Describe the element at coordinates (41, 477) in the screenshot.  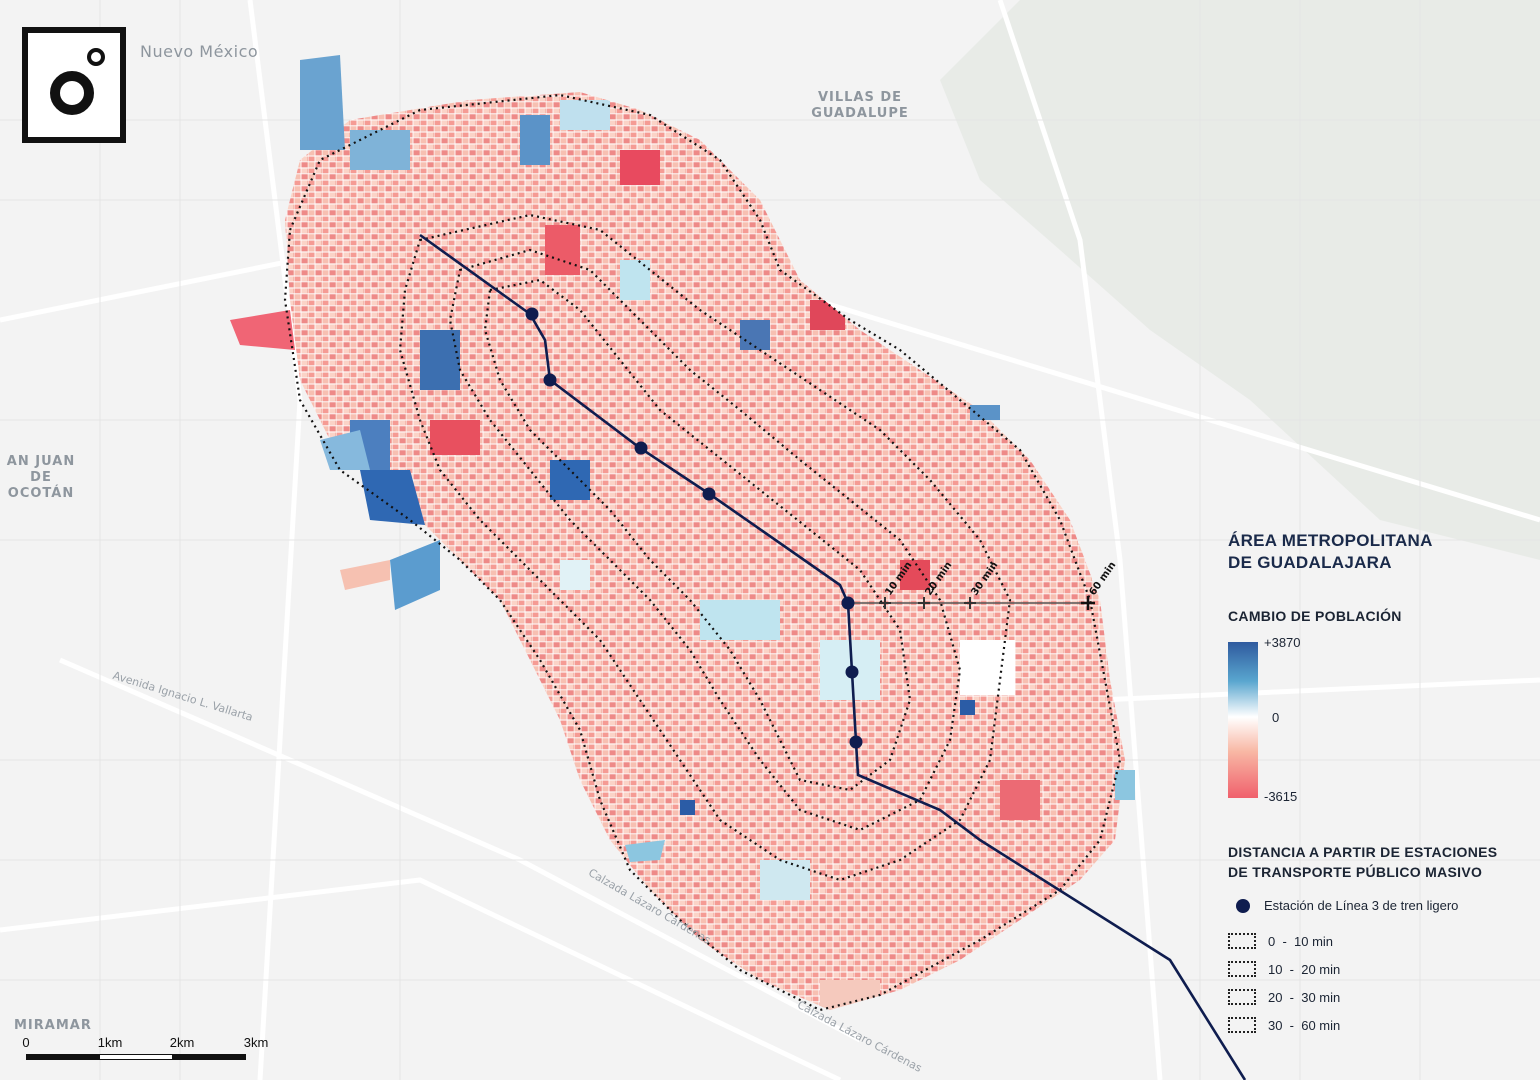
I see `place-label-san-juan-de-ocotan: AN JUAN DE OCOTÁN` at that location.